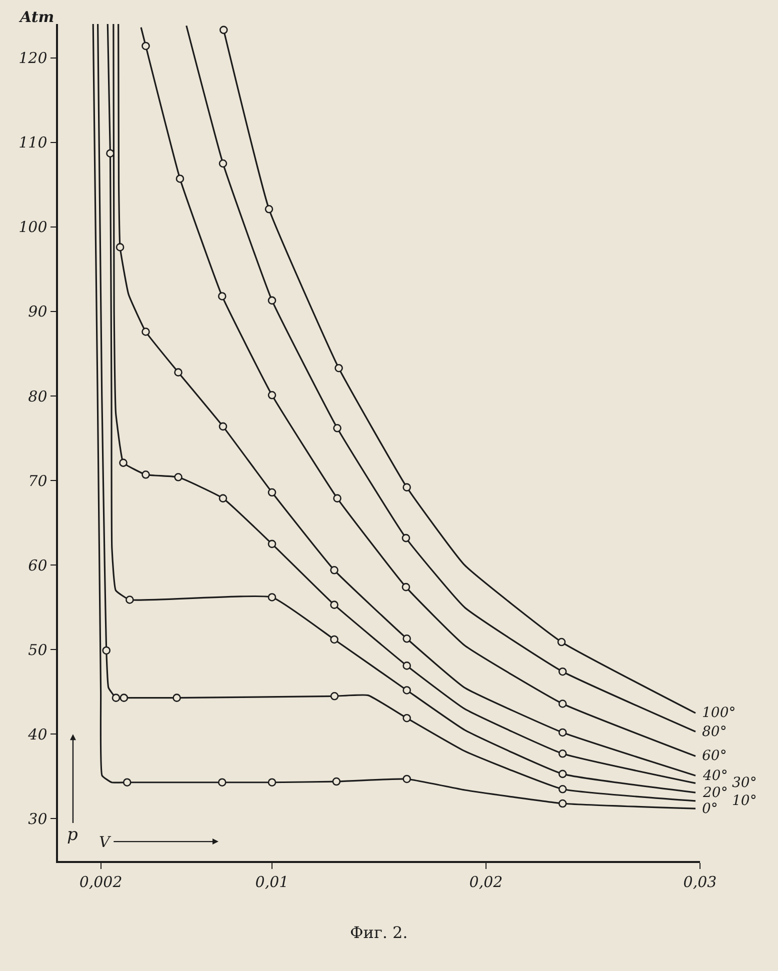 This screenshot has width=778, height=971. I want to click on y-tick-label: 60, so click(38, 565).